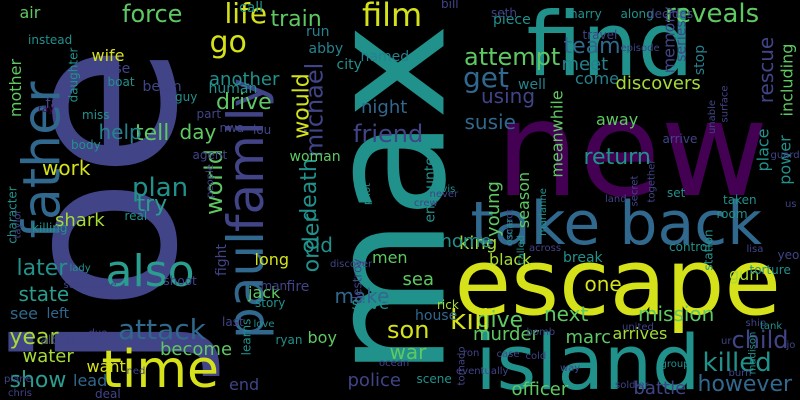  I want to click on cloud-word: case, so click(508, 354).